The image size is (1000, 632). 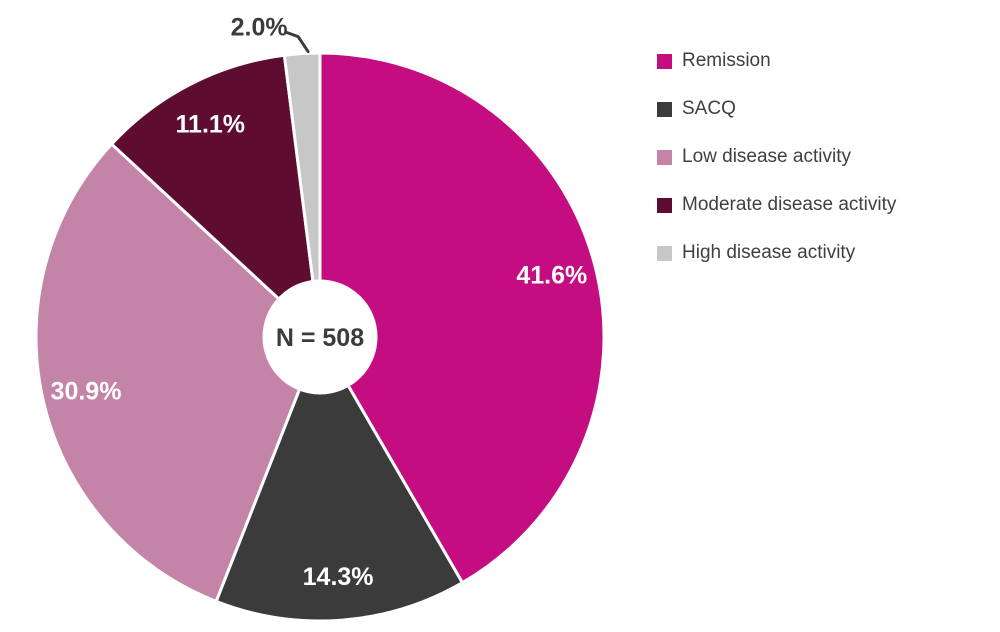 I want to click on label-leader-line, so click(x=297, y=42).